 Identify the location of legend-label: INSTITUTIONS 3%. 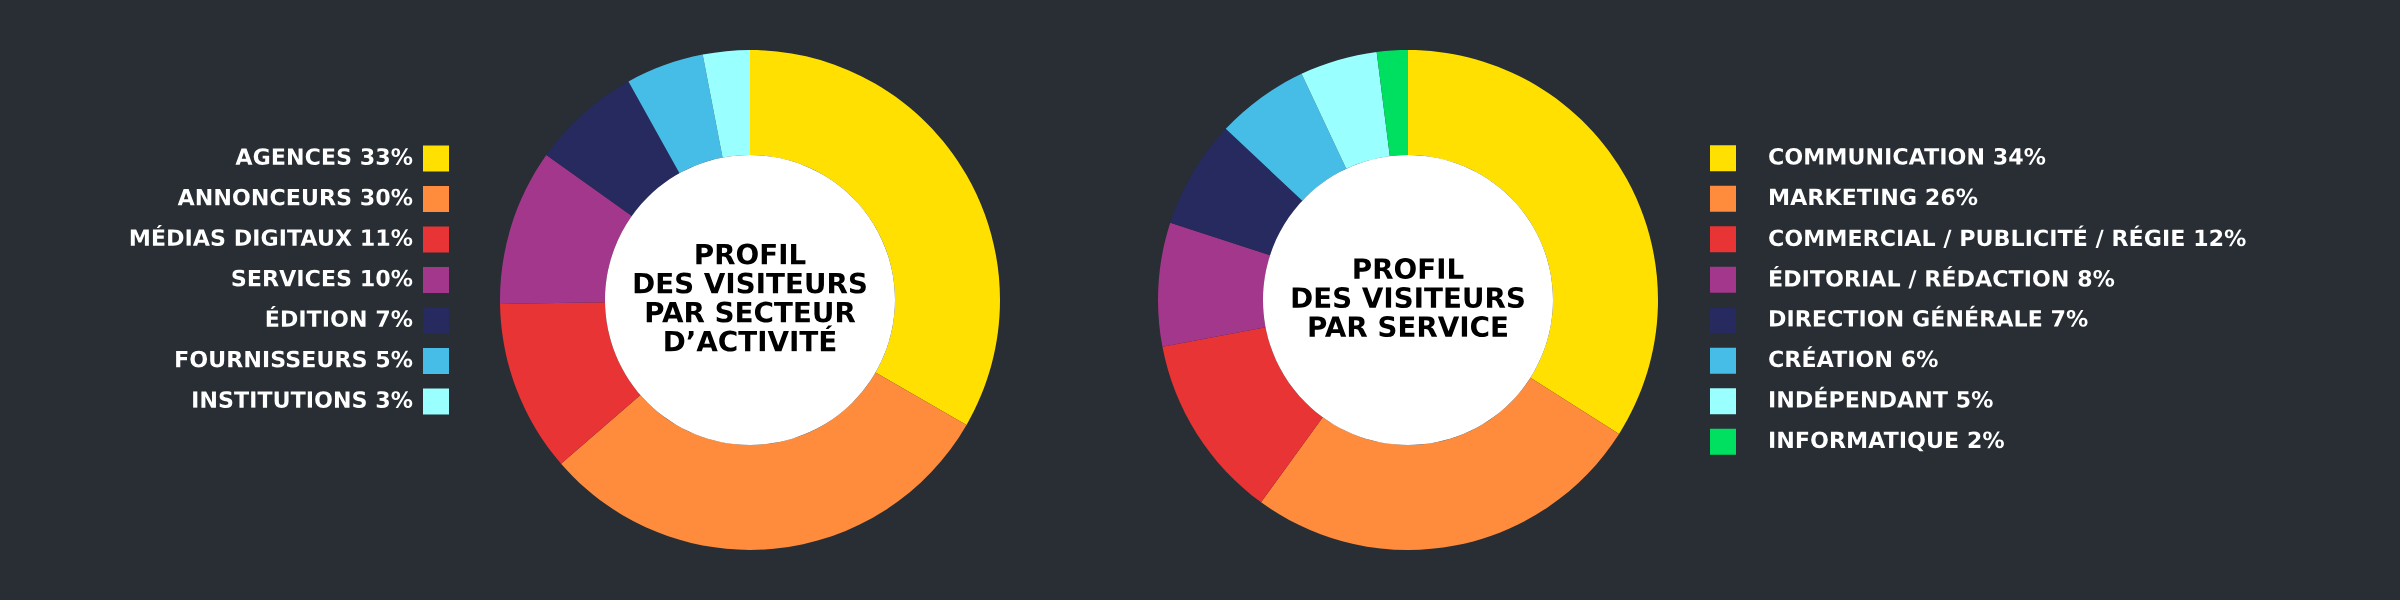
(303, 399).